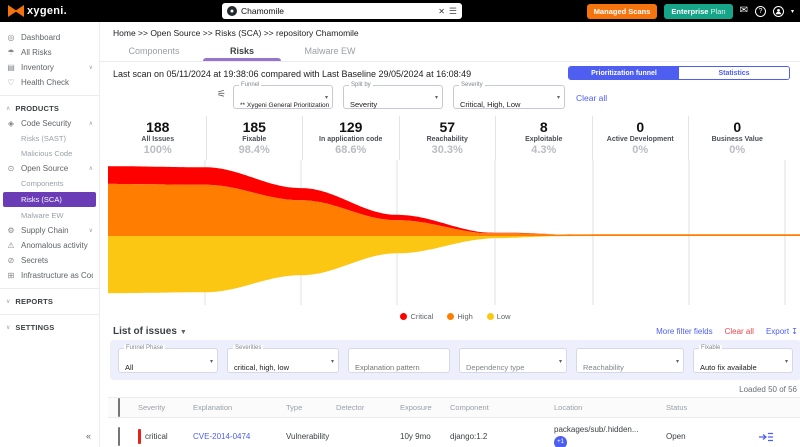 Image resolution: width=800 pixels, height=447 pixels. I want to click on sidebar-item-risks-sca: Risks (SCA), so click(49, 199).